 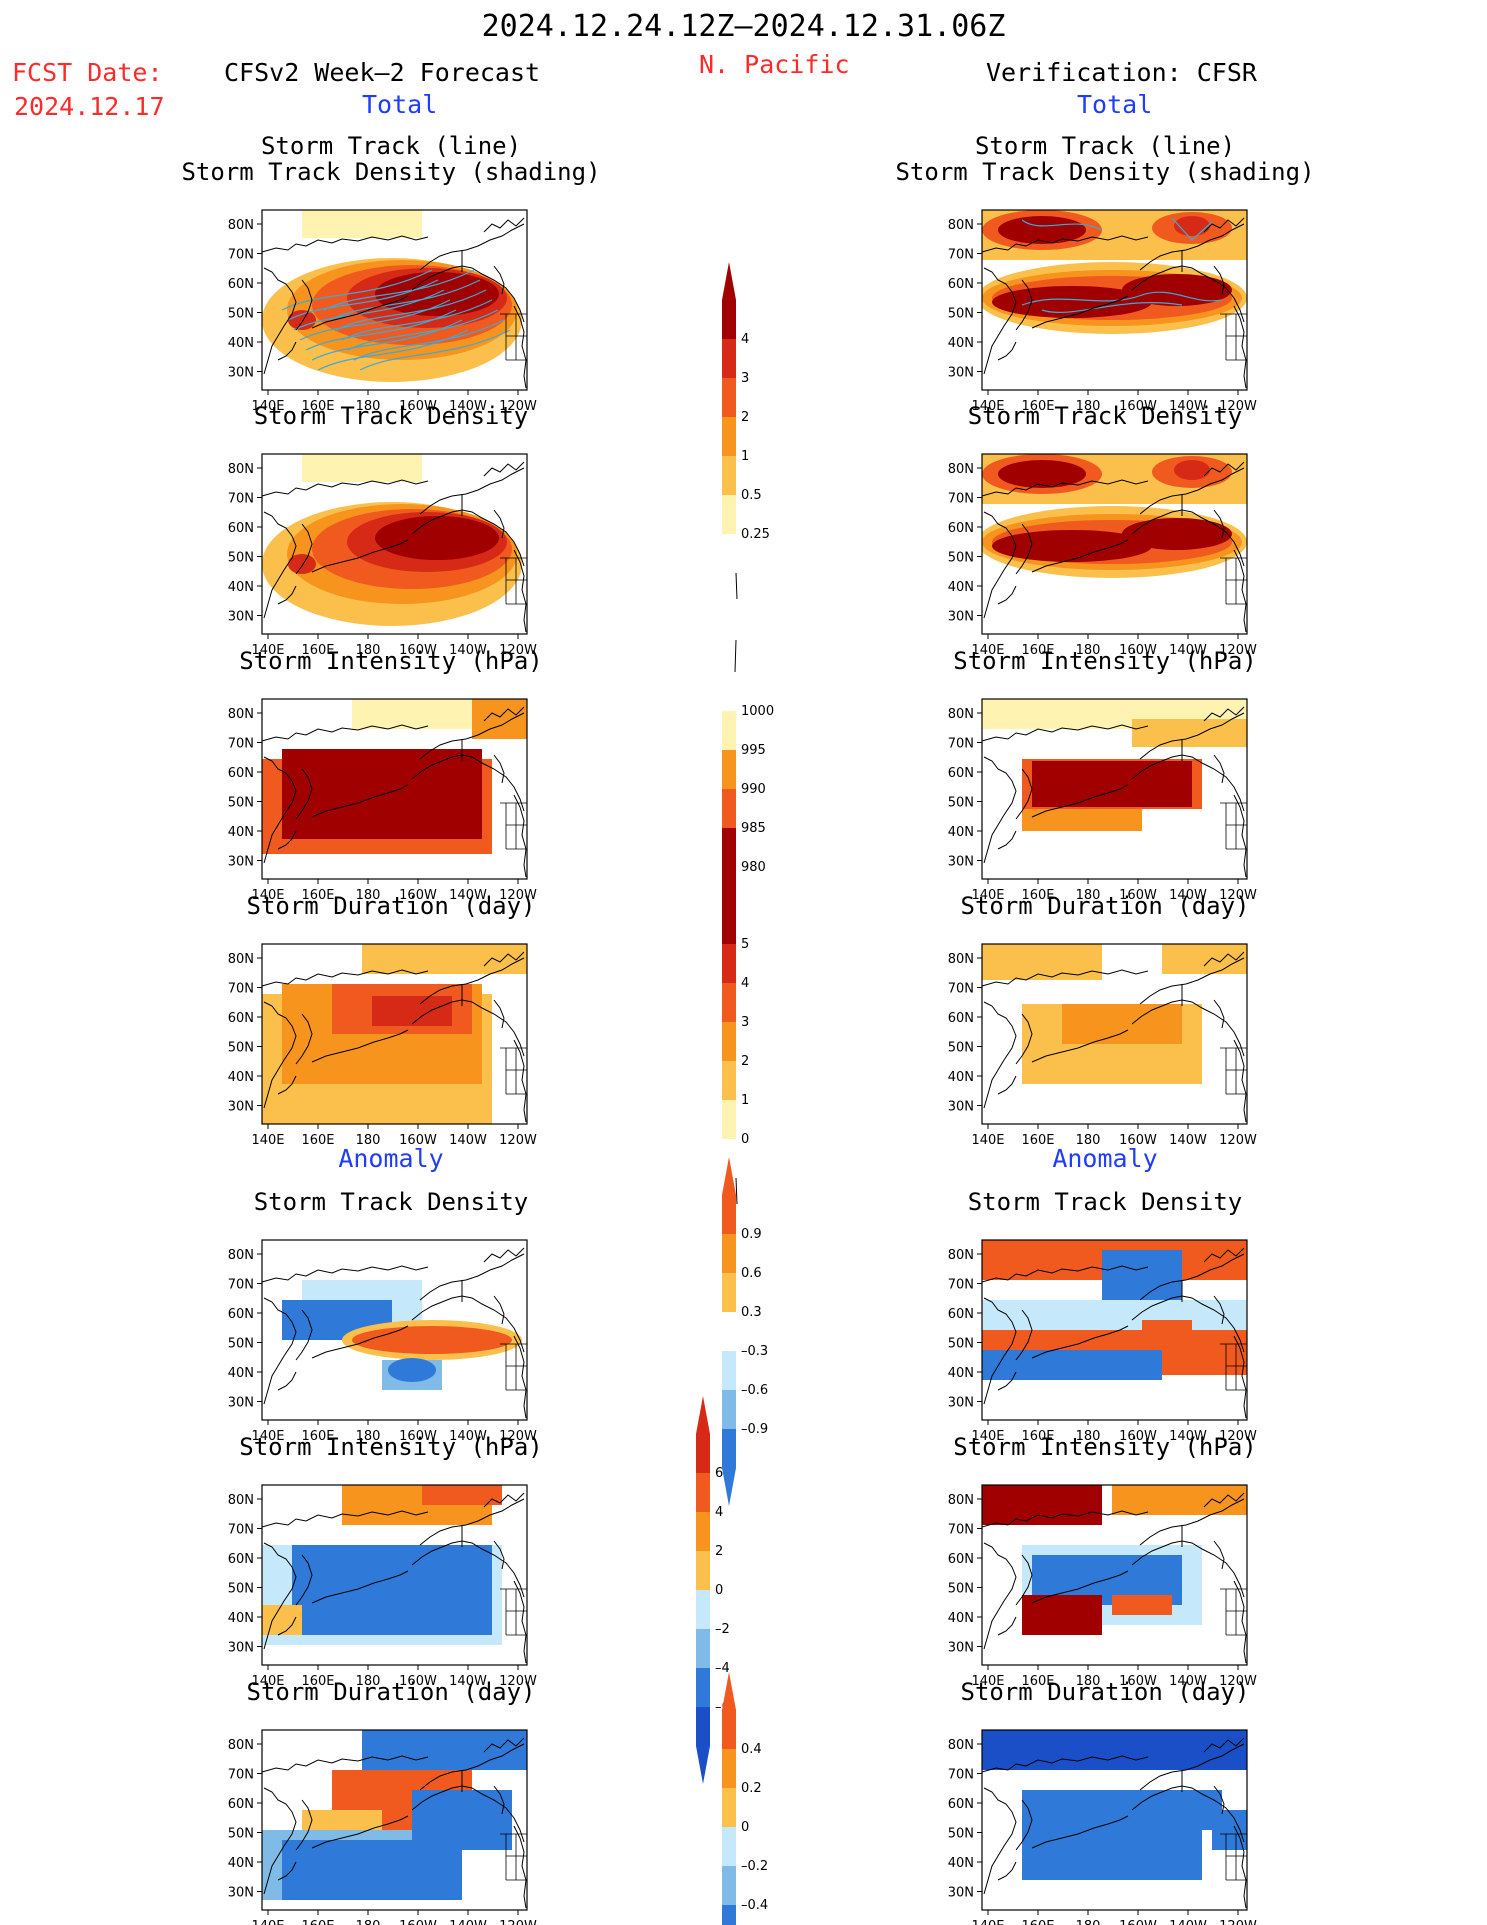 I want to click on title-density-anom-left: Storm Track Density, so click(x=391, y=1202).